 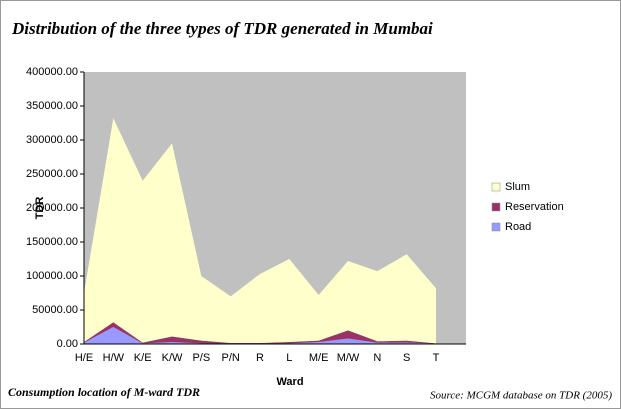 What do you see at coordinates (40, 208) in the screenshot?
I see `y-axis-label: TDR` at bounding box center [40, 208].